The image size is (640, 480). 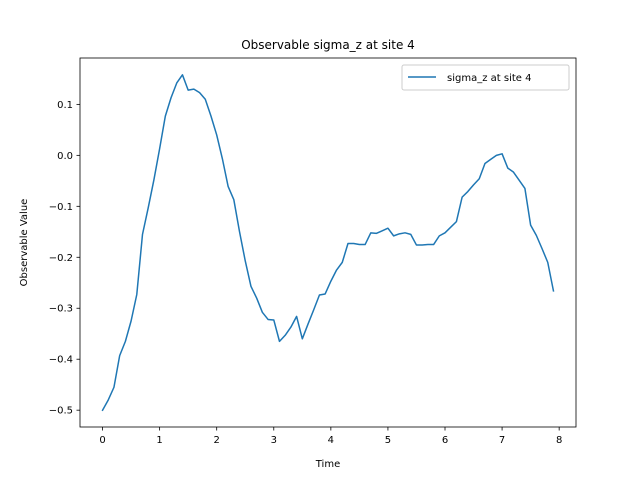 What do you see at coordinates (388, 440) in the screenshot?
I see `x-tick-label: 5` at bounding box center [388, 440].